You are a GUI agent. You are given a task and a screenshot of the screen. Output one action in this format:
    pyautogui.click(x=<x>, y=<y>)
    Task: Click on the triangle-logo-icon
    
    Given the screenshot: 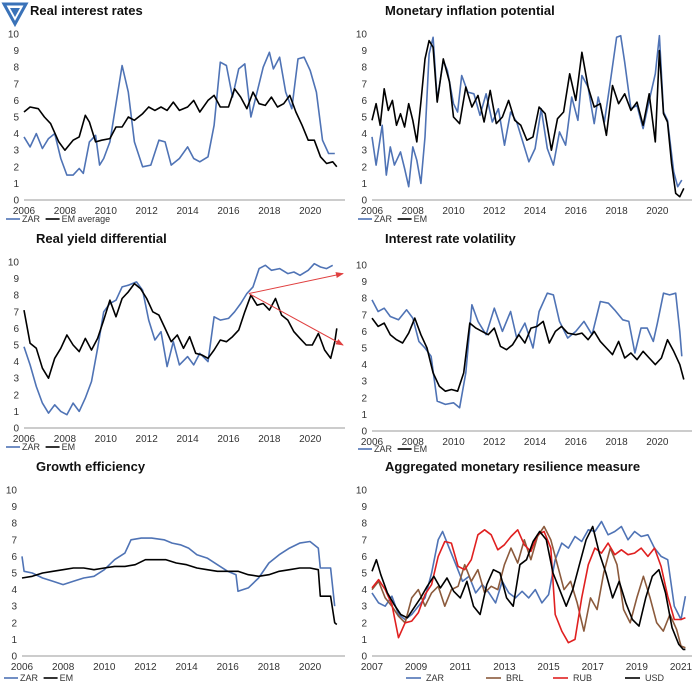 What is the action you would take?
    pyautogui.click(x=15, y=15)
    